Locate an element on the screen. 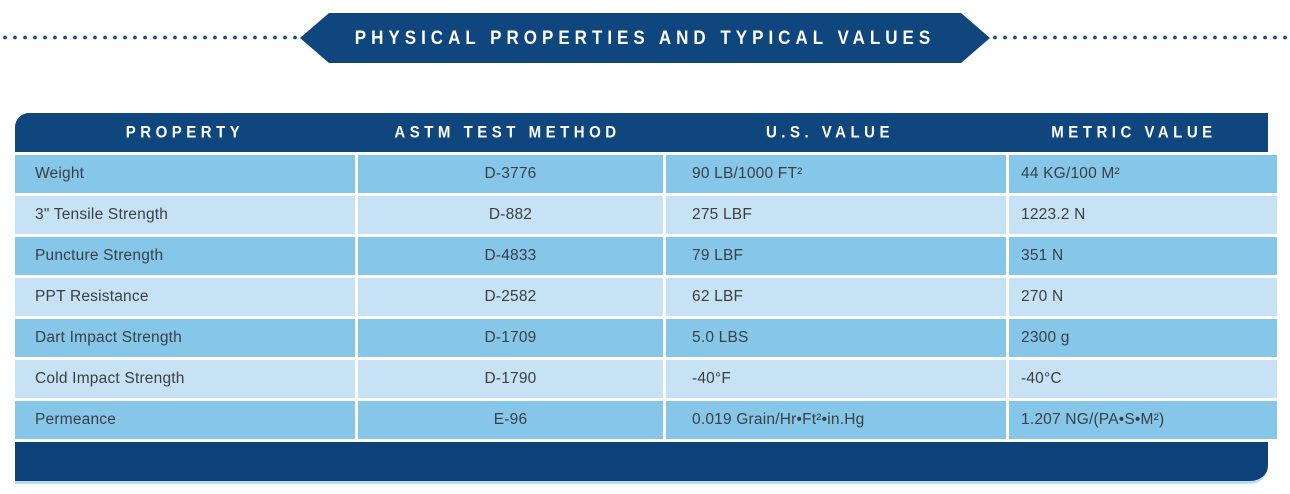 The width and height of the screenshot is (1290, 494). column-header-property: PROPERTY is located at coordinates (185, 132).